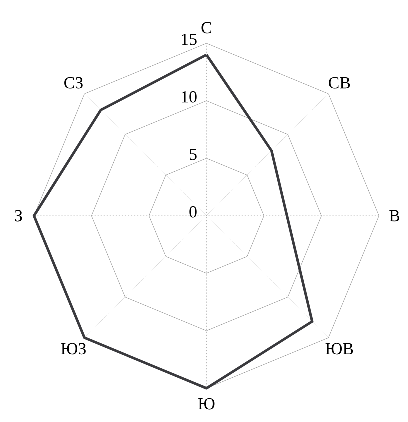  I want to click on spoke-label: С, so click(207, 28).